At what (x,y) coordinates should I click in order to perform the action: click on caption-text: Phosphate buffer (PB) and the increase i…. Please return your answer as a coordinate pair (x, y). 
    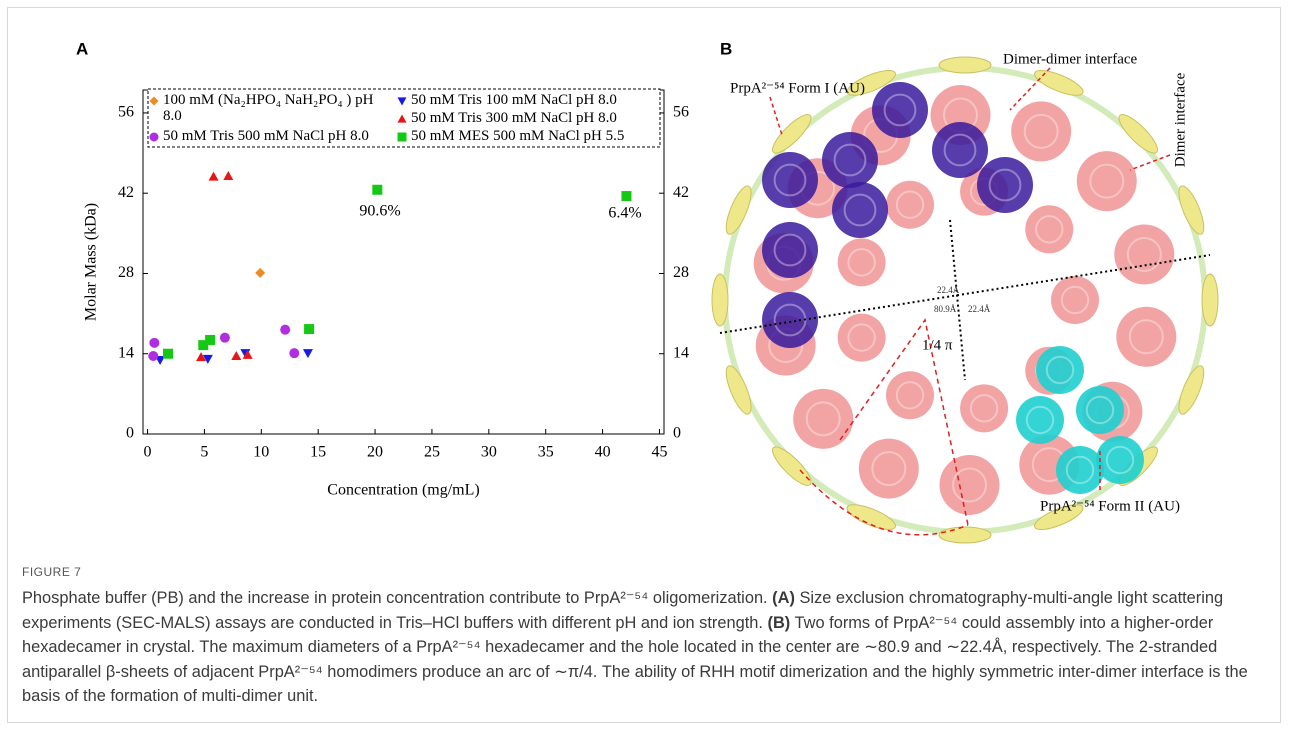
    Looking at the image, I should click on (397, 598).